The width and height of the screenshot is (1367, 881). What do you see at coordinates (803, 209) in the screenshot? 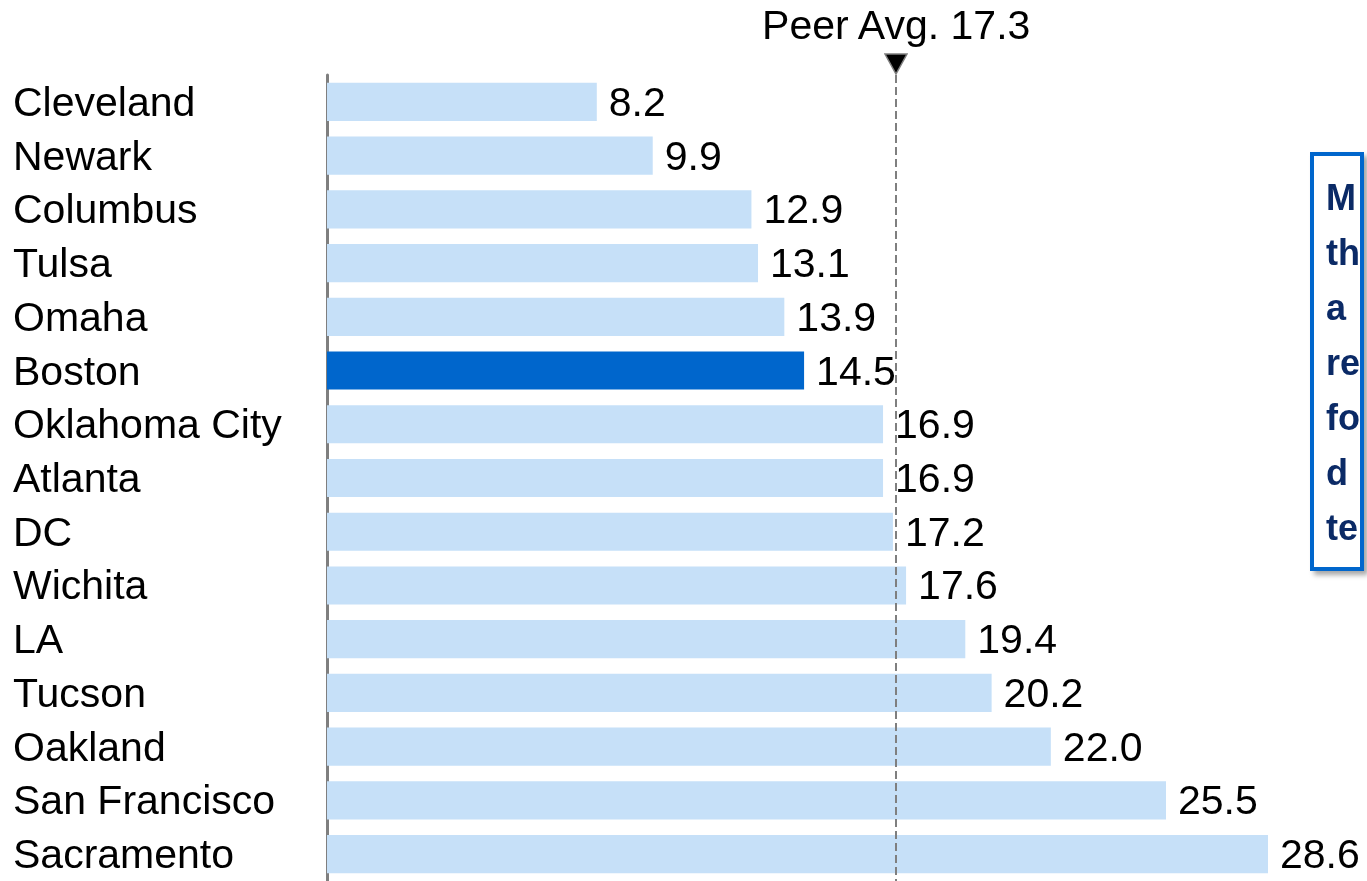
I see `data-label: 12.9` at bounding box center [803, 209].